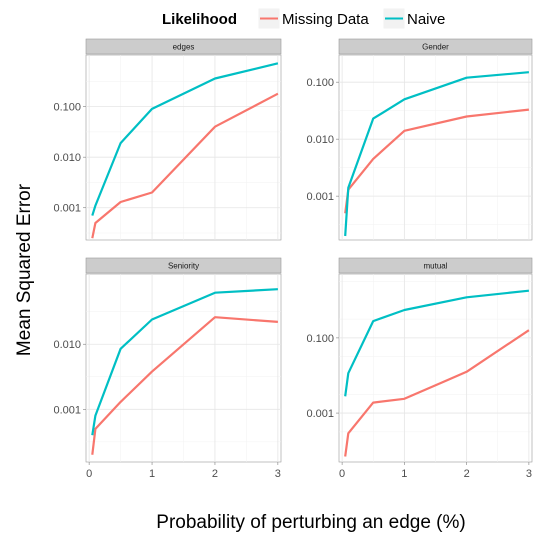 Image resolution: width=535 pixels, height=536 pixels. I want to click on legend-label-naive: Naive, so click(426, 19).